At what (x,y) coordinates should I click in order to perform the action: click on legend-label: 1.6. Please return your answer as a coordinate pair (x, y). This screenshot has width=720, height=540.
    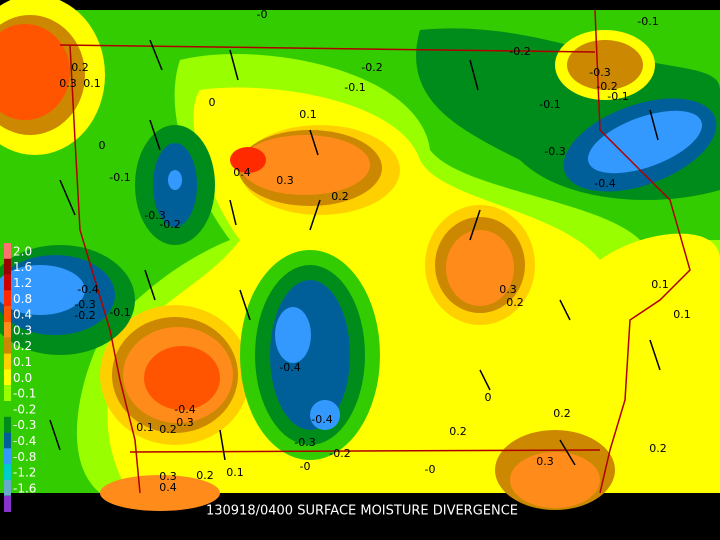
    Looking at the image, I should click on (22, 267).